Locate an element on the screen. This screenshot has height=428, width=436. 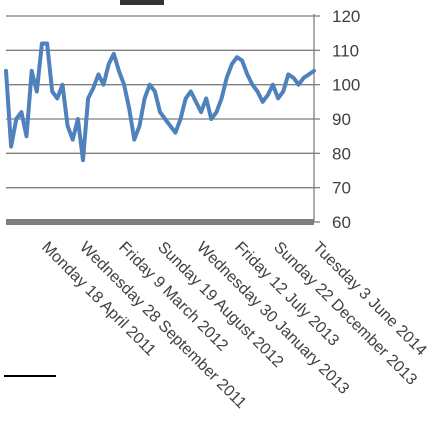
y-tick-label: 100 is located at coordinates (346, 85).